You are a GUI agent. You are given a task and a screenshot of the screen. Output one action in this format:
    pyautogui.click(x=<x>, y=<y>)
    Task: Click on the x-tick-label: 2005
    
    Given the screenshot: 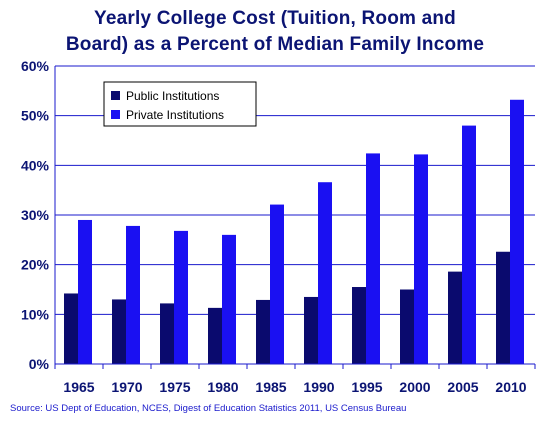 What is the action you would take?
    pyautogui.click(x=462, y=387)
    